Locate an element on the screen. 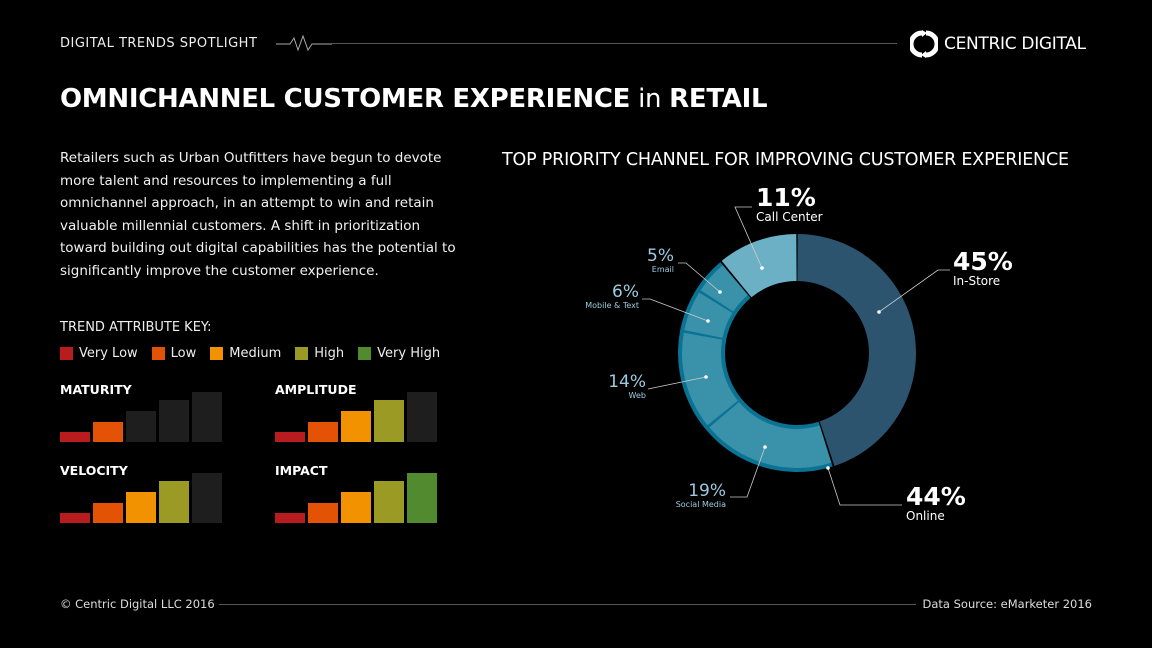 This screenshot has height=648, width=1152. slice-social-media is located at coordinates (770, 435).